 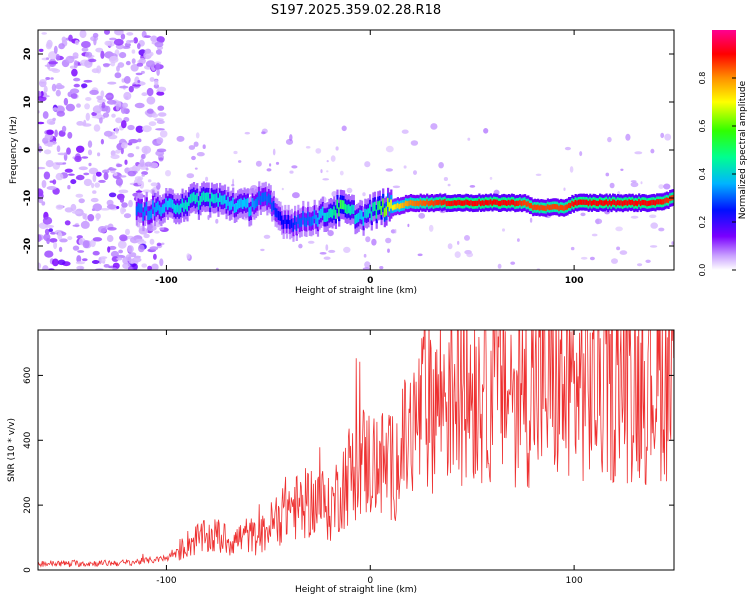 I want to click on y-tick-label: 600, so click(x=28, y=375).